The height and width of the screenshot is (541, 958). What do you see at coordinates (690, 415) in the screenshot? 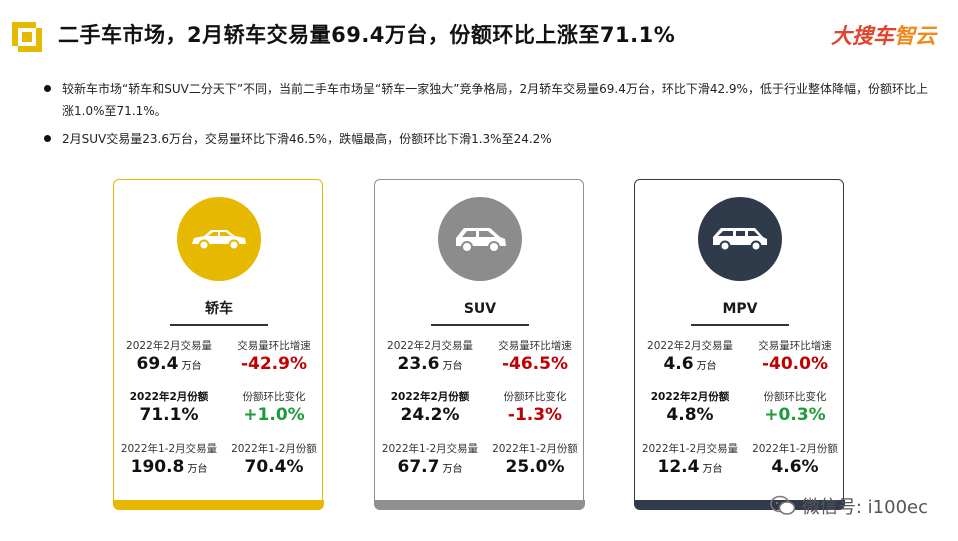
I see `stat-value: 4.8%` at bounding box center [690, 415].